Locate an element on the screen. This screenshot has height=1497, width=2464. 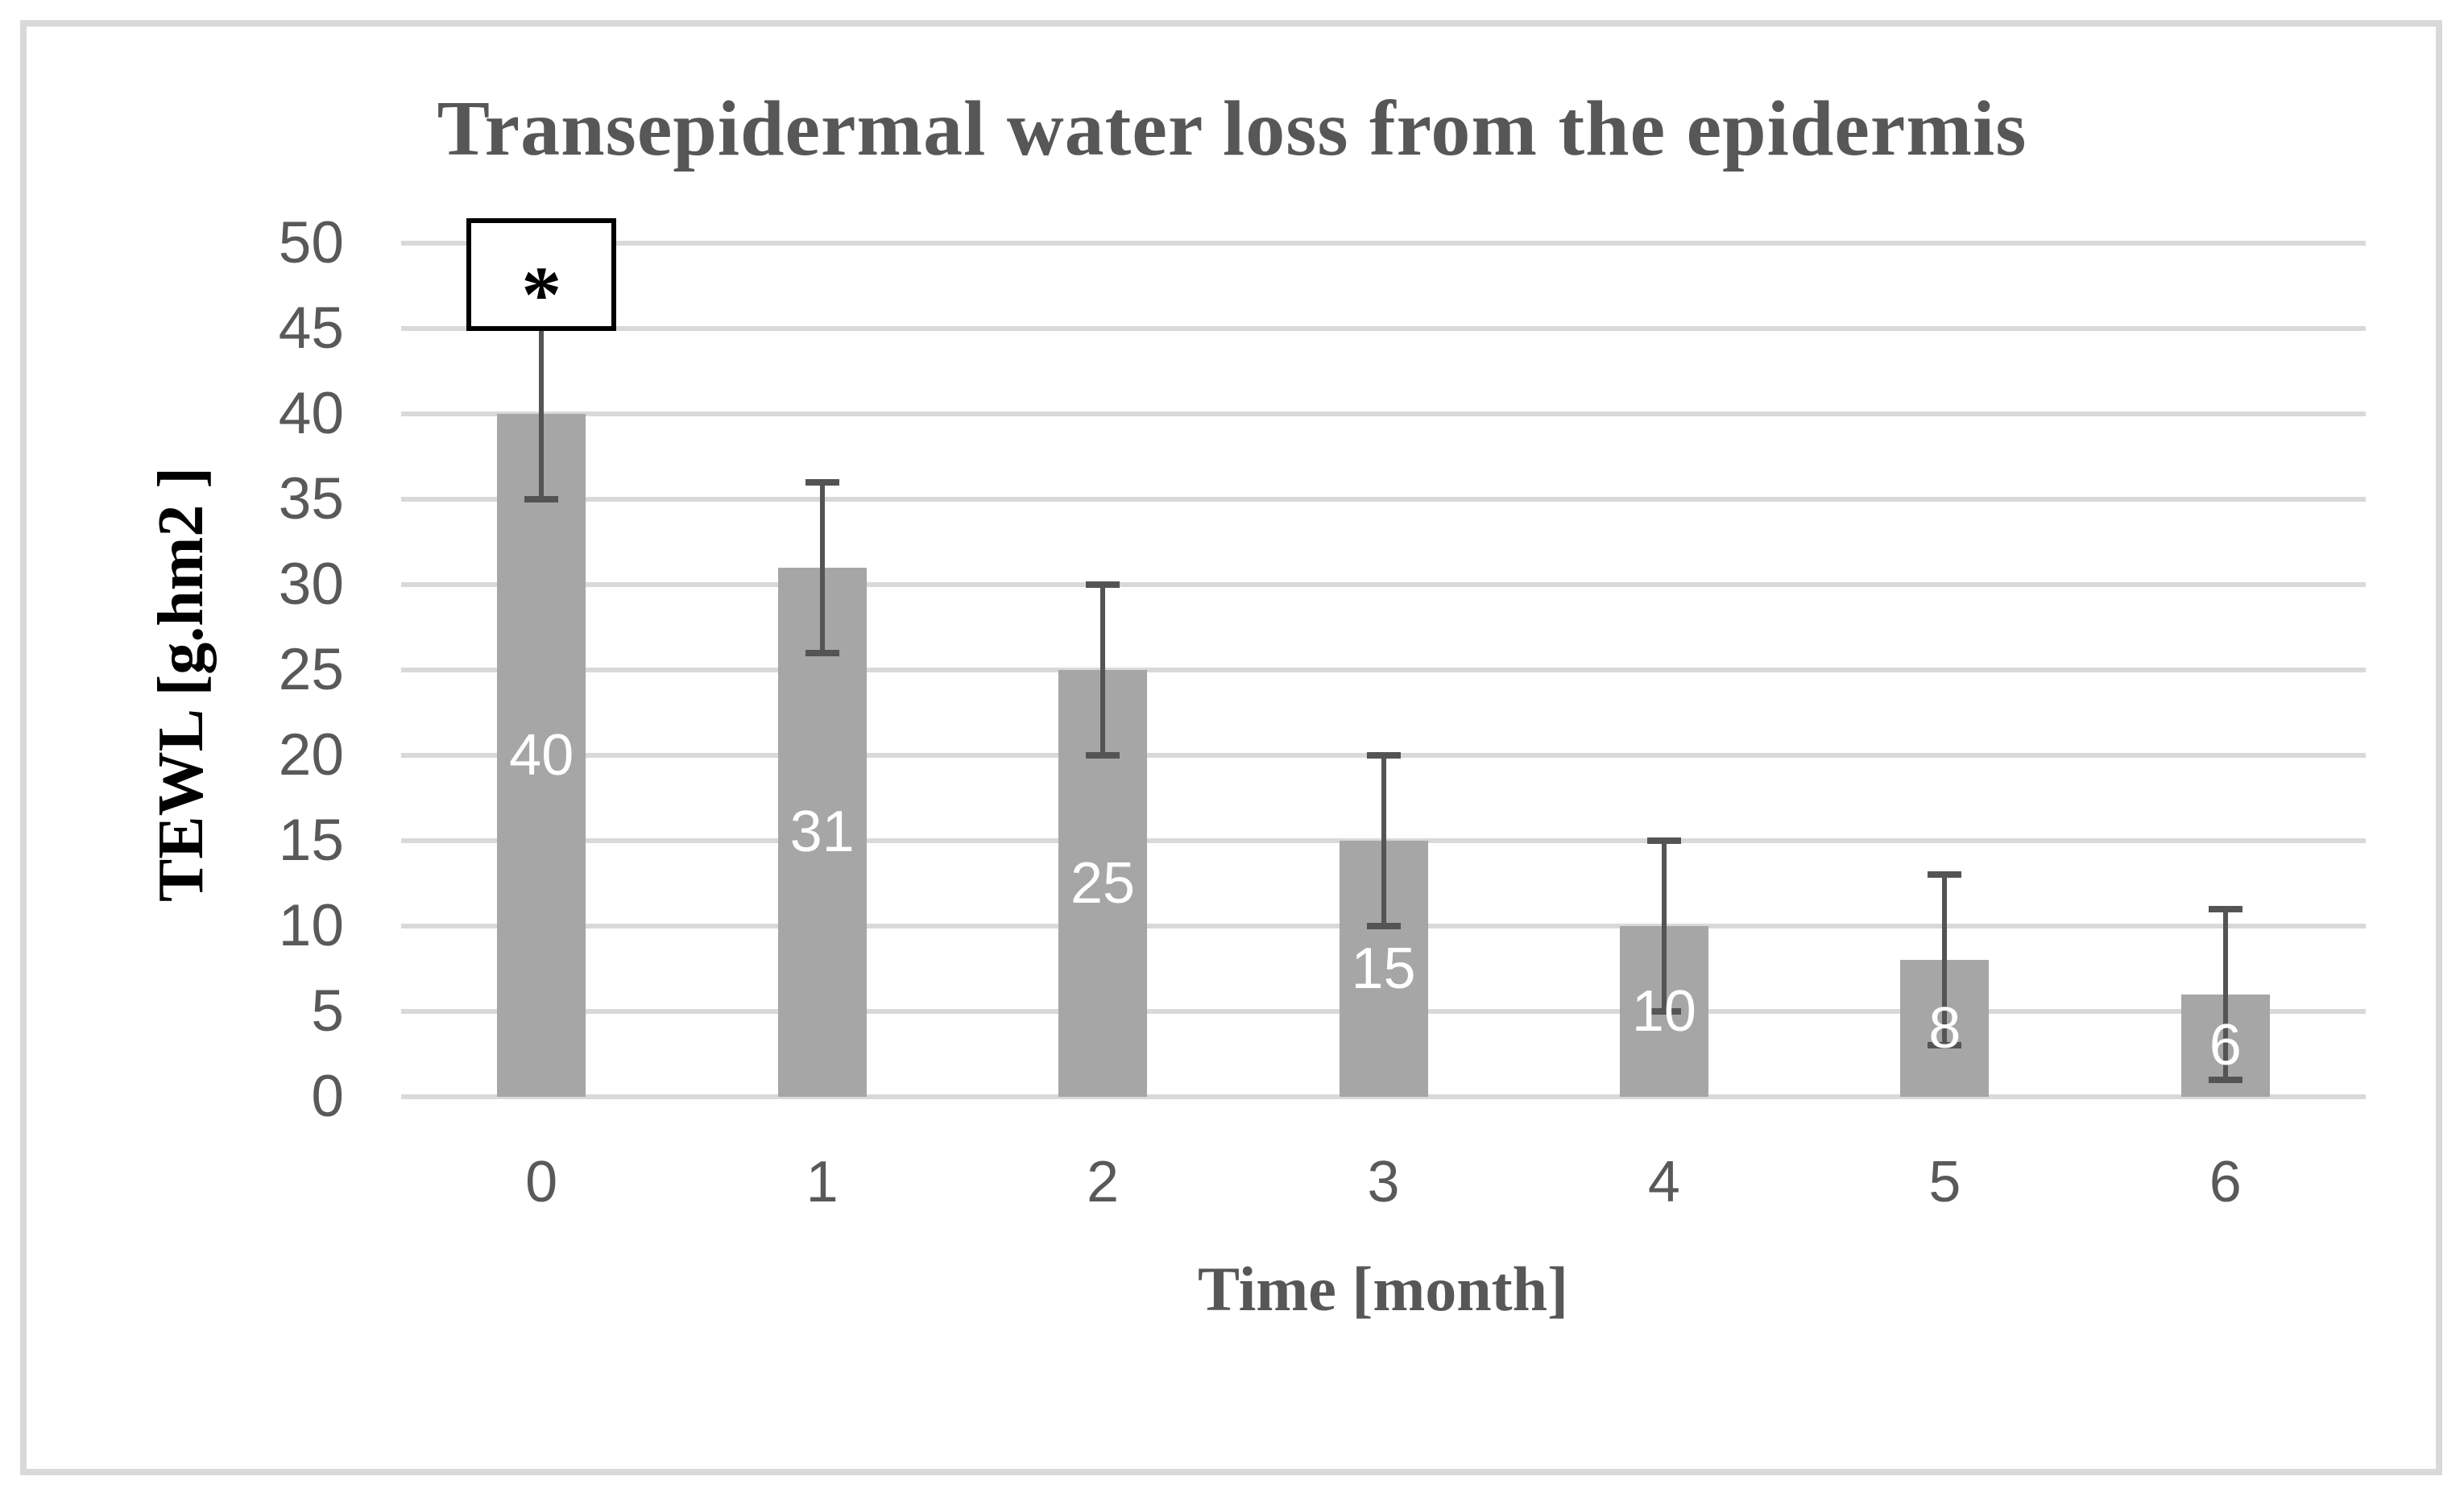
x-tick-label: 4 is located at coordinates (1663, 1182).